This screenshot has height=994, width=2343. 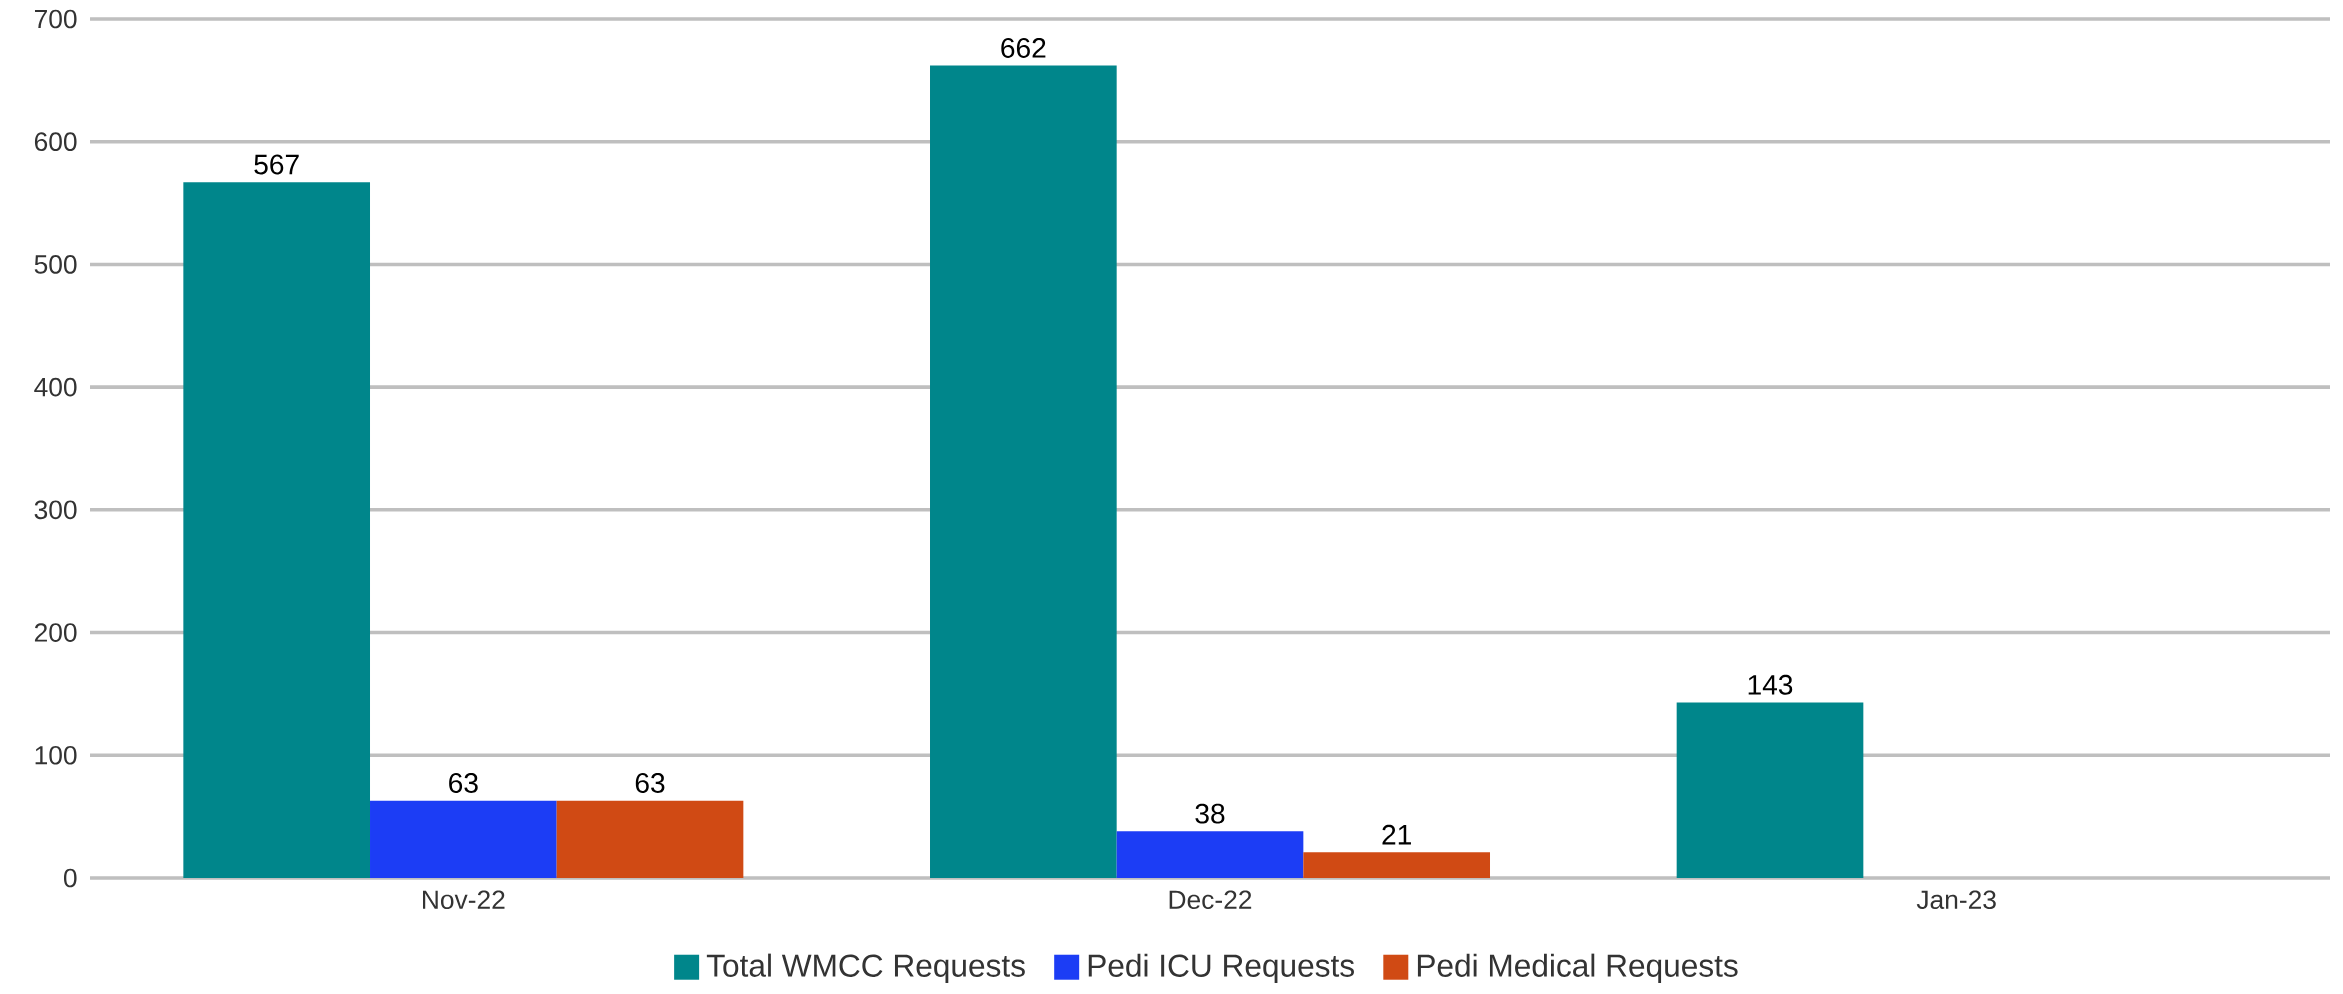 What do you see at coordinates (1023, 48) in the screenshot?
I see `data-label: 662` at bounding box center [1023, 48].